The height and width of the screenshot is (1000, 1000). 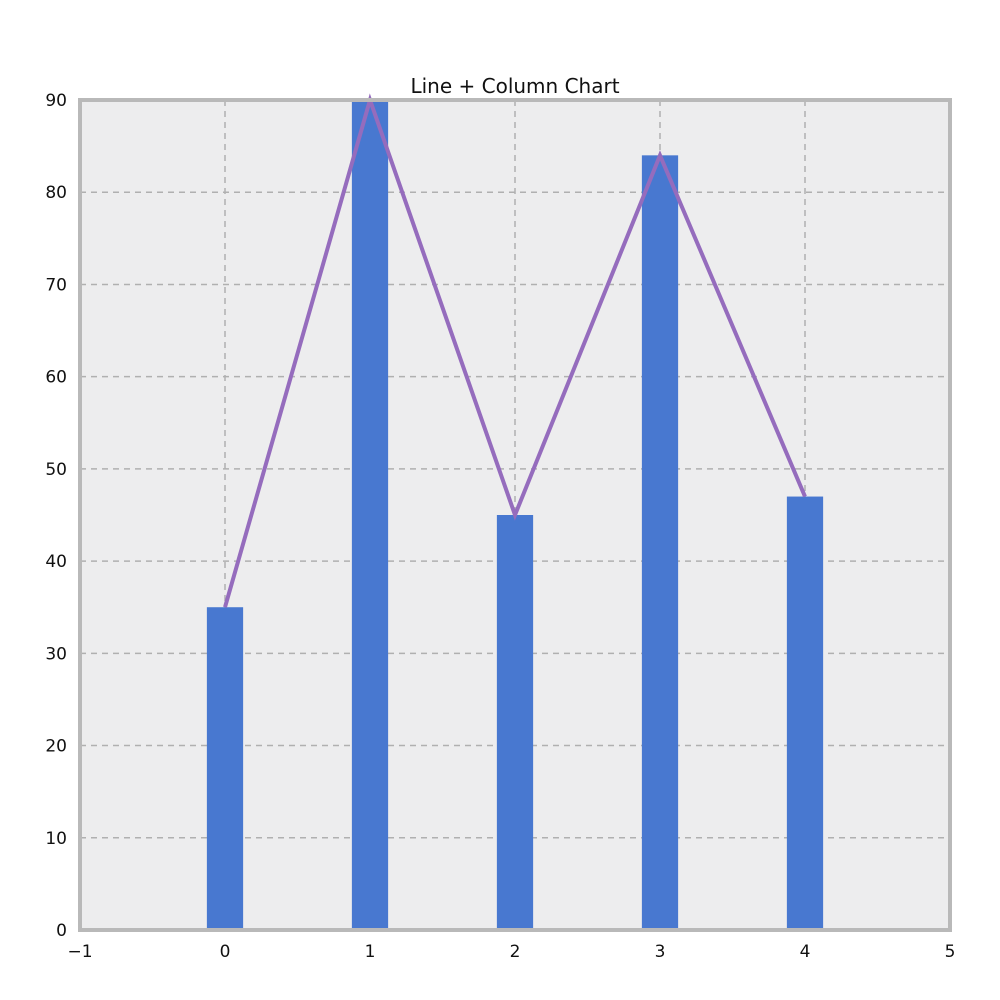 What do you see at coordinates (56, 654) in the screenshot?
I see `y-tick-label: 30` at bounding box center [56, 654].